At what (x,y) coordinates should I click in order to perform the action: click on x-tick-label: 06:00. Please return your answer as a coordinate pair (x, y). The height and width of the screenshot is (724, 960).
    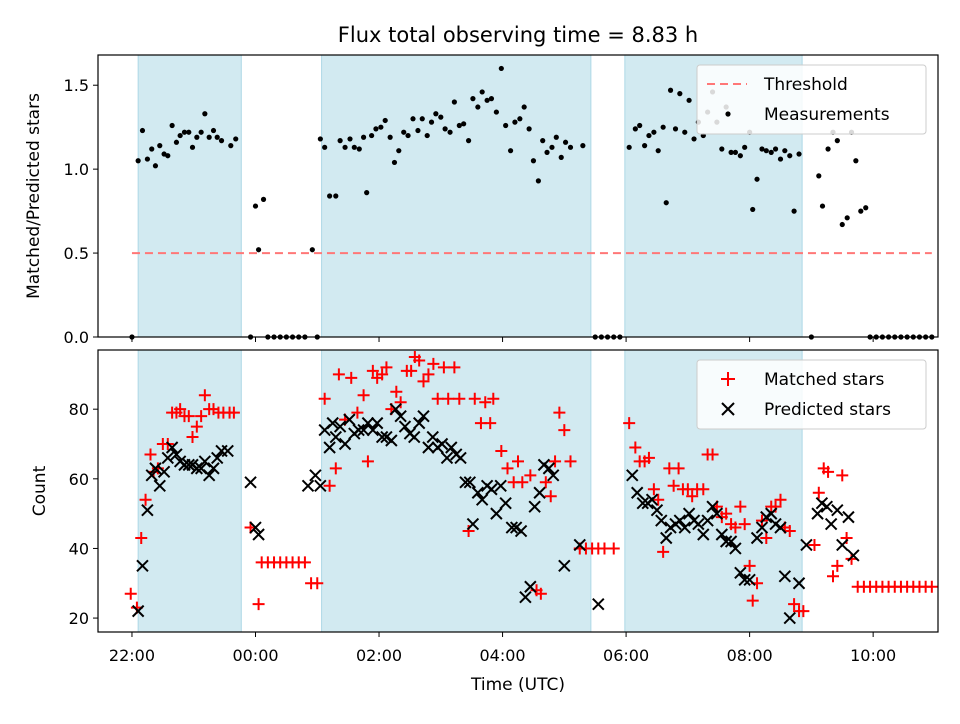
    Looking at the image, I should click on (626, 655).